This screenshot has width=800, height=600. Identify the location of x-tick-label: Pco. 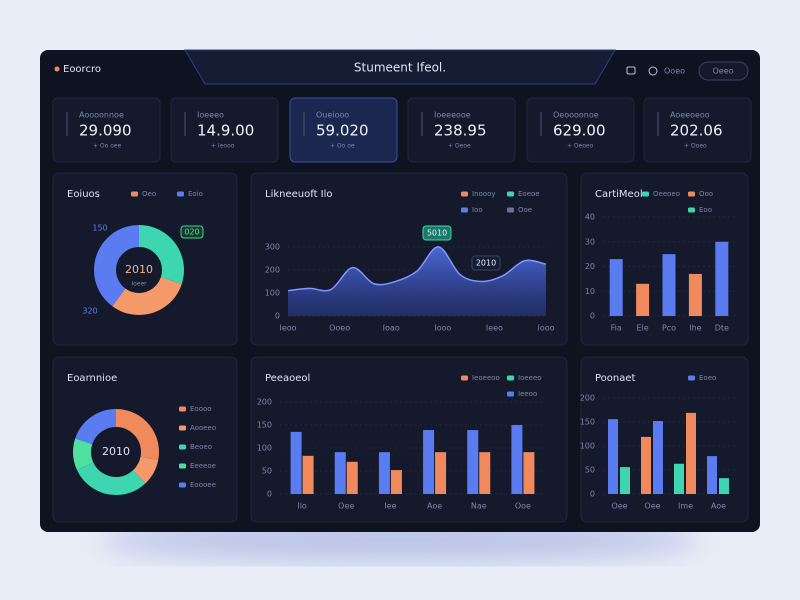
(669, 328).